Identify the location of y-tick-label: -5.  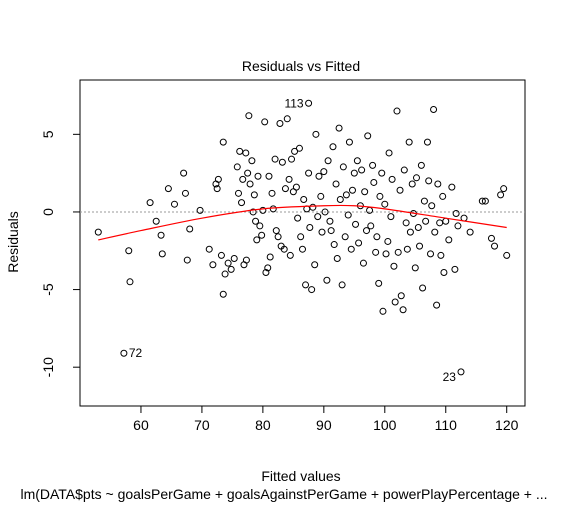
(48, 289).